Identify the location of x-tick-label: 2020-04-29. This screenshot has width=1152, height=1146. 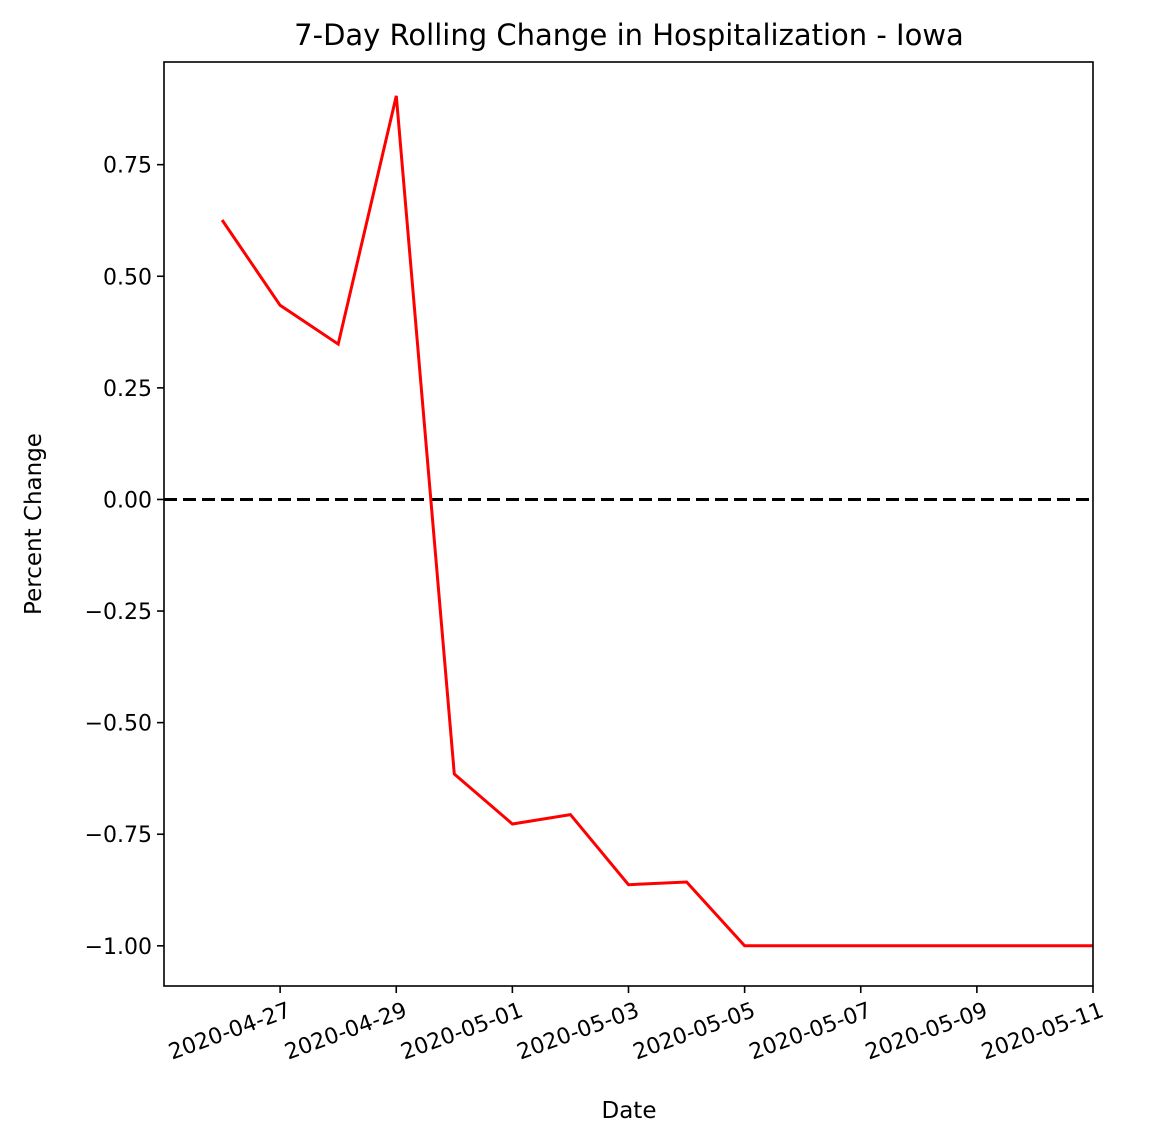
(346, 1031).